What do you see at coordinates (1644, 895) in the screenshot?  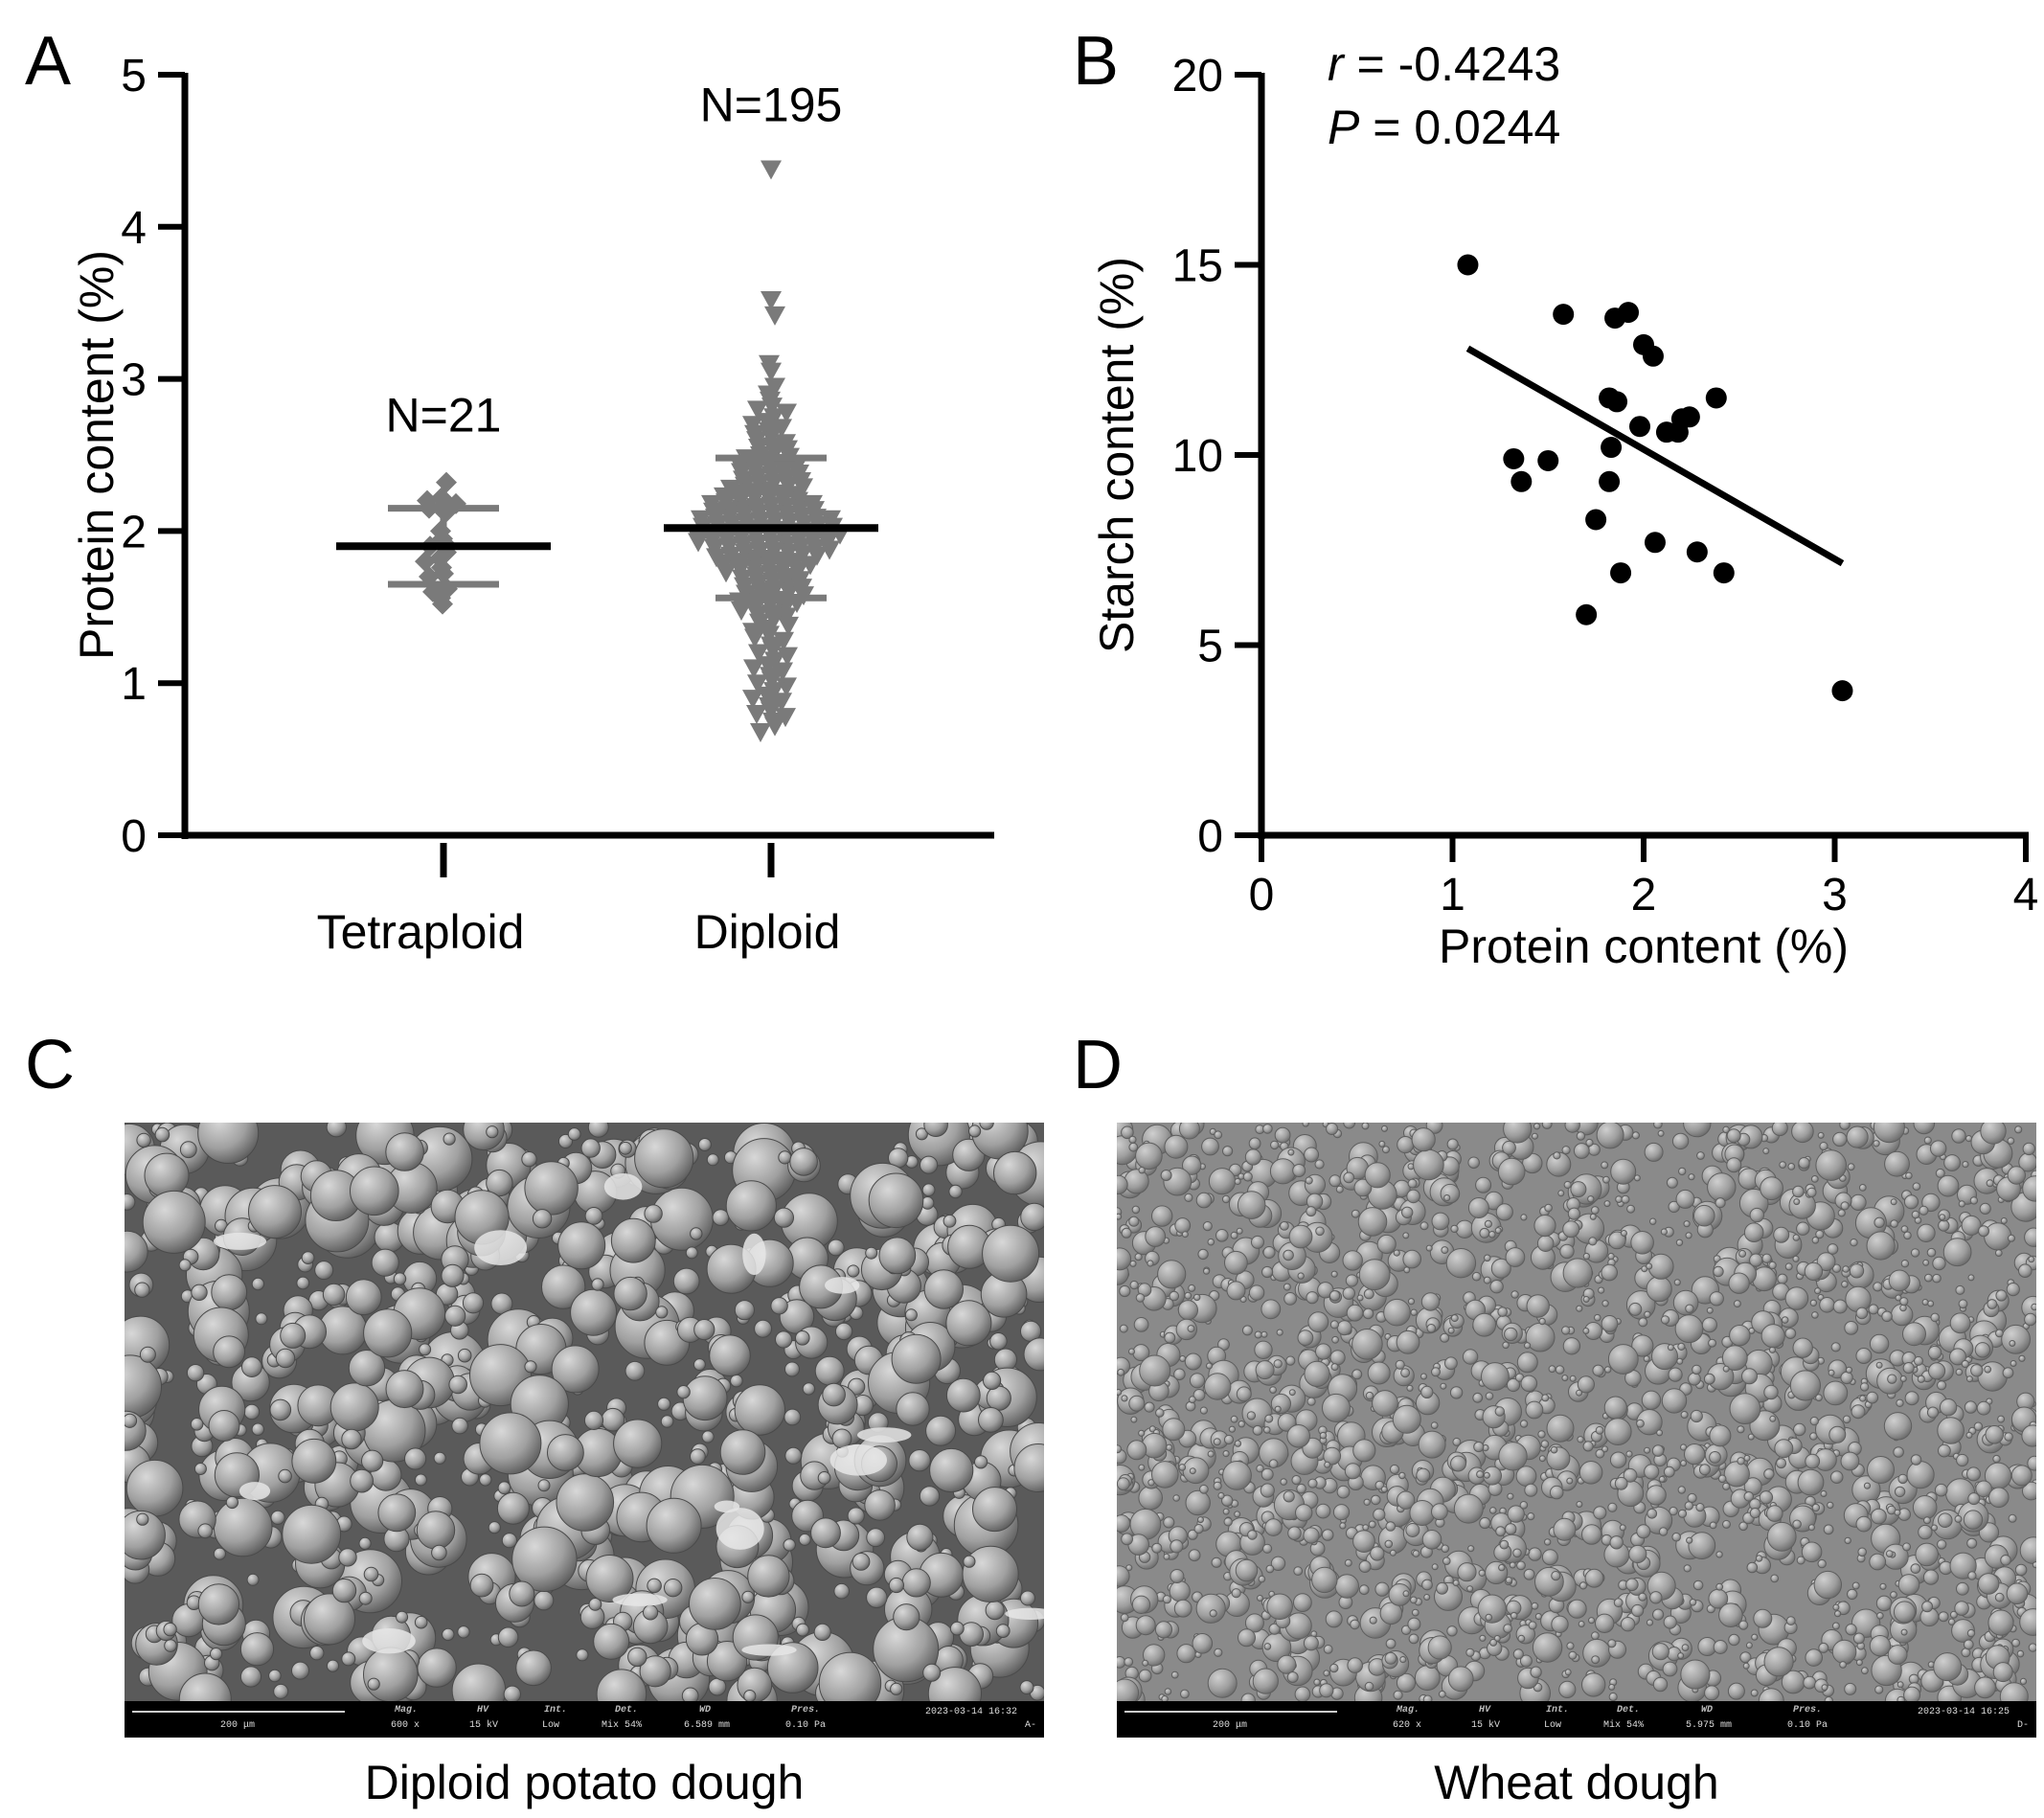 I see `x-tick-label-2: 2` at bounding box center [1644, 895].